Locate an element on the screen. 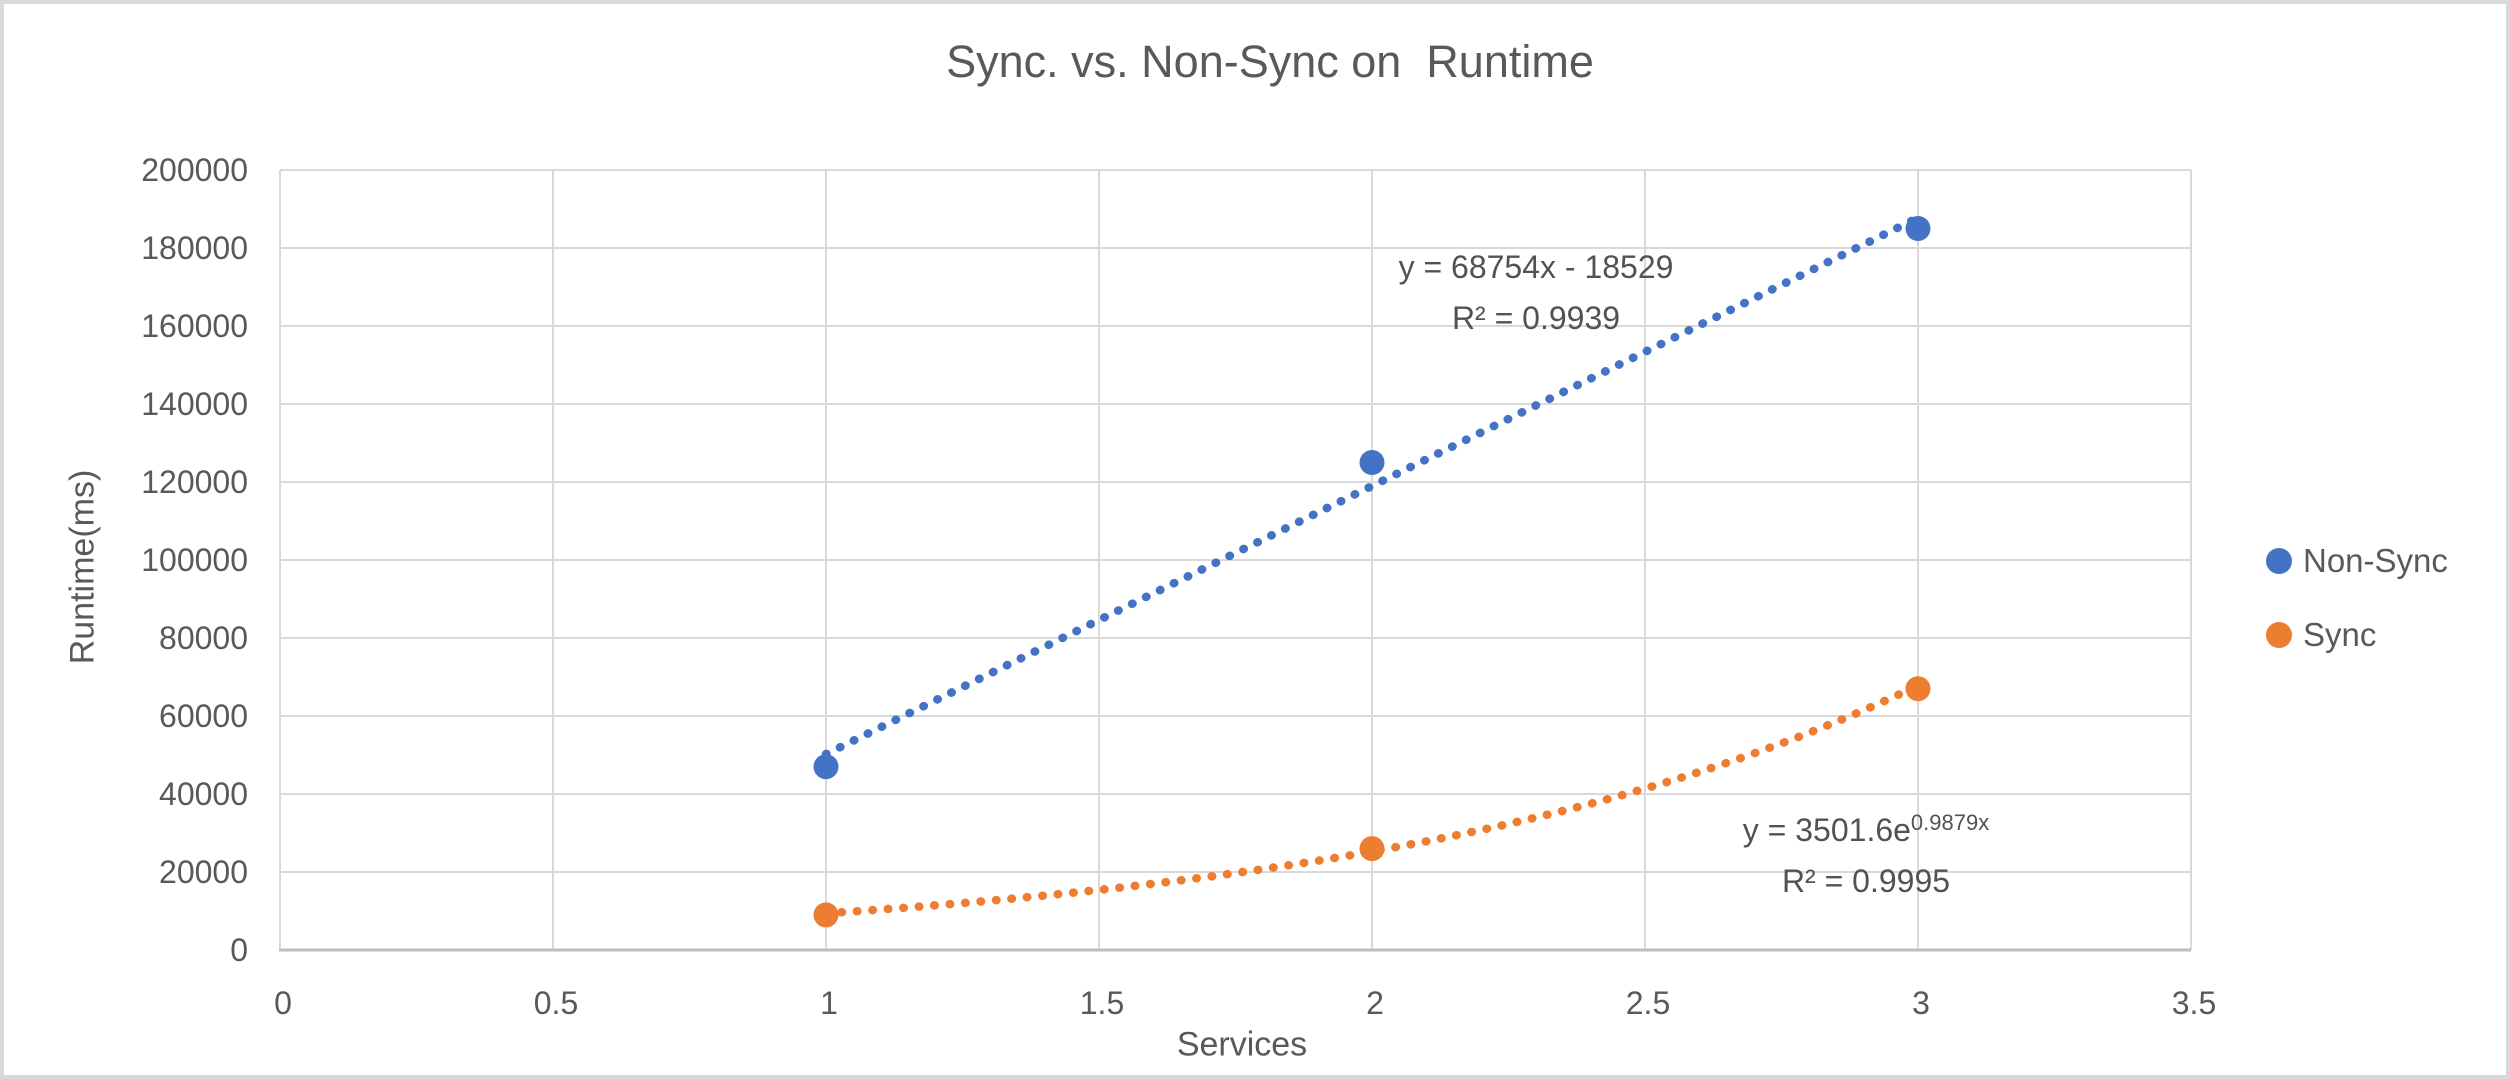 This screenshot has height=1079, width=2510. legend: Non-Sync Sync is located at coordinates (2357, 610).